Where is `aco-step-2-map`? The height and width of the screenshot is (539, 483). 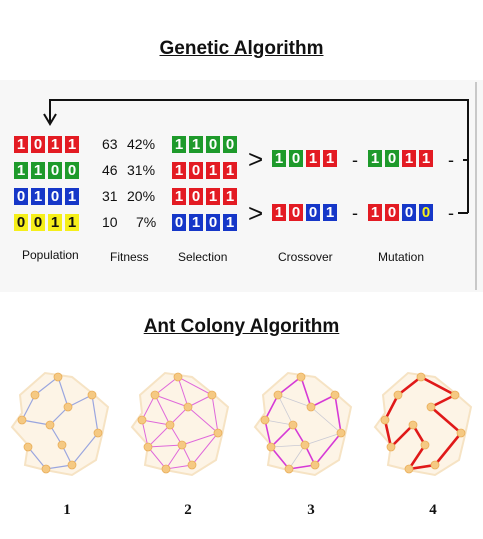
aco-step-2-map is located at coordinates (180, 424).